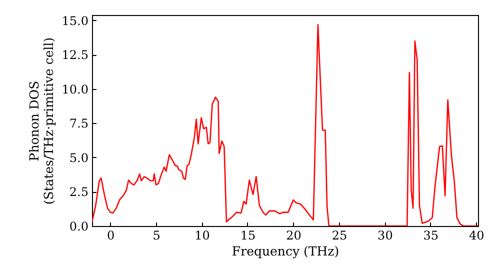 The width and height of the screenshot is (500, 280). Describe the element at coordinates (78, 157) in the screenshot. I see `y-tick-label: 5.0` at that location.